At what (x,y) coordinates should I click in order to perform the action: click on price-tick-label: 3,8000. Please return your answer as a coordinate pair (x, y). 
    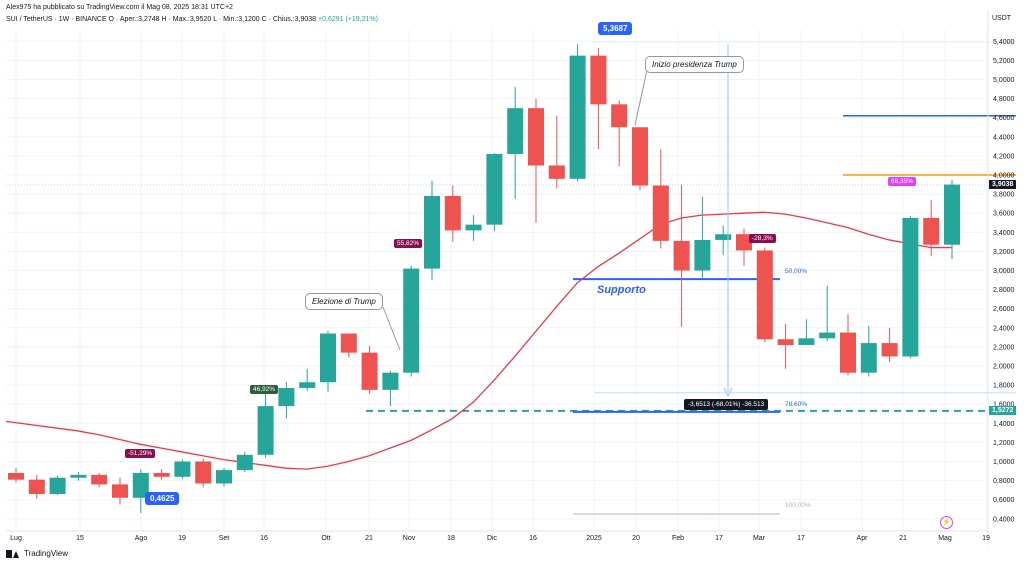
    Looking at the image, I should click on (1004, 195).